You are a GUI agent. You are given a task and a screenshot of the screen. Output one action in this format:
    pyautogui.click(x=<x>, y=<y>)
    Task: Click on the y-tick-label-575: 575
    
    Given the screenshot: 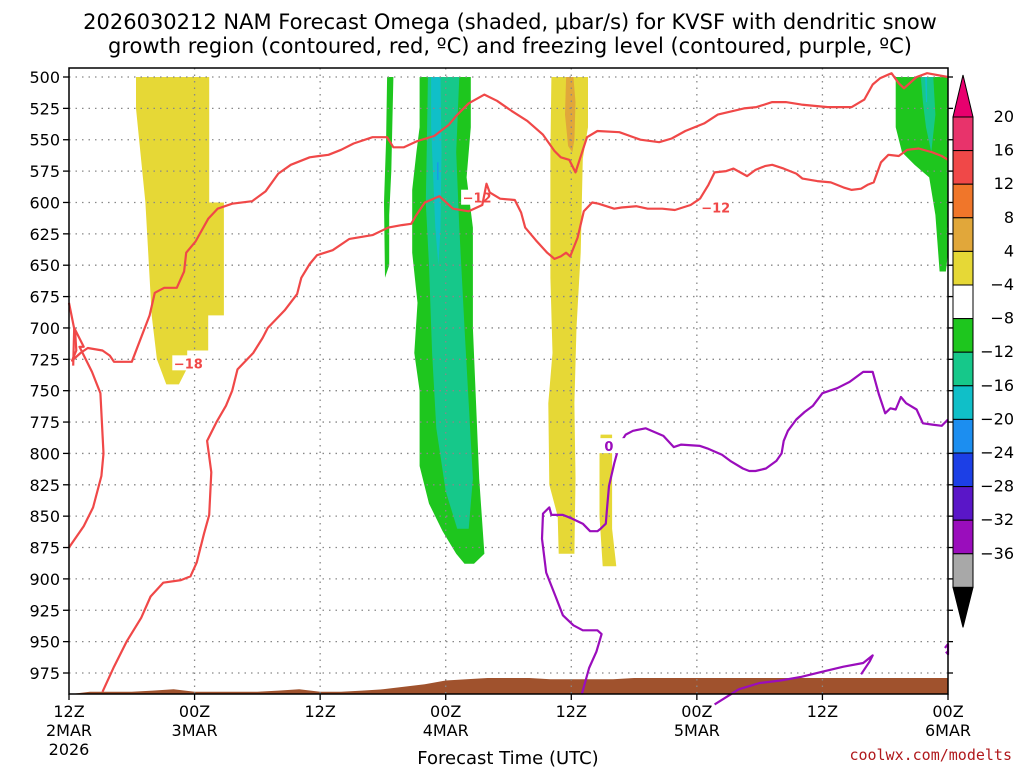 What is the action you would take?
    pyautogui.click(x=44, y=171)
    